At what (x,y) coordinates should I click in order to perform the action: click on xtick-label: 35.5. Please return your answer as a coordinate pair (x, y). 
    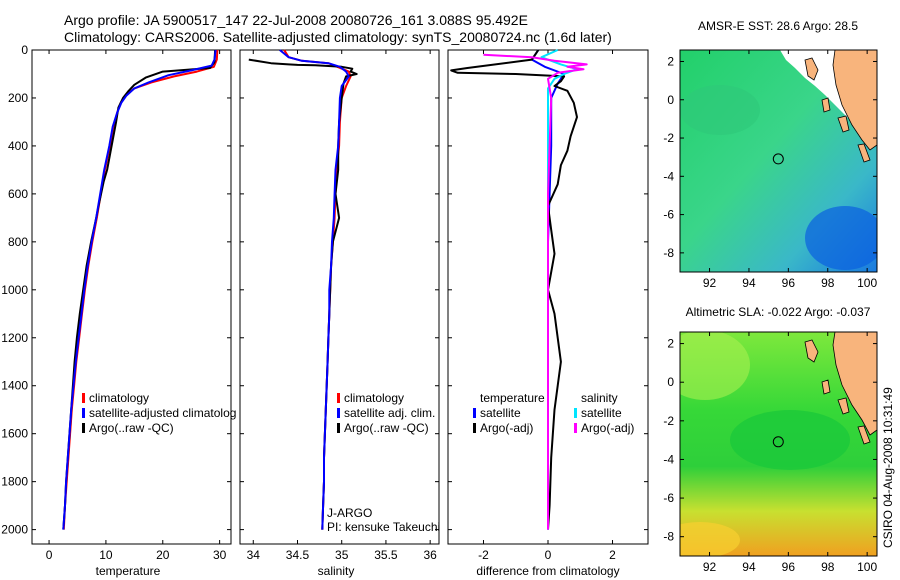
    Looking at the image, I should click on (386, 555).